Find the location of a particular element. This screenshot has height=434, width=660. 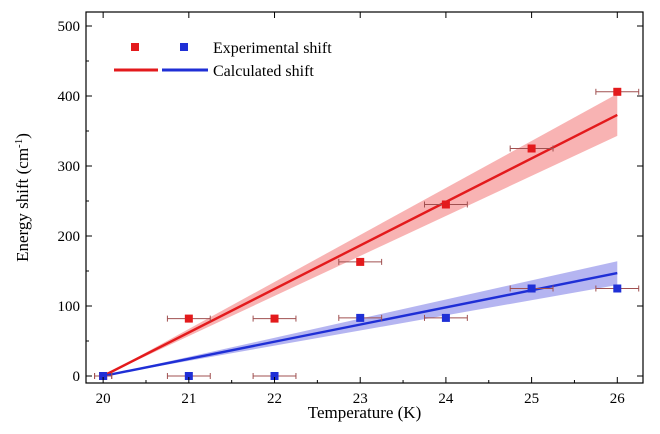

y-axis-title-close: ) is located at coordinates (22, 136).